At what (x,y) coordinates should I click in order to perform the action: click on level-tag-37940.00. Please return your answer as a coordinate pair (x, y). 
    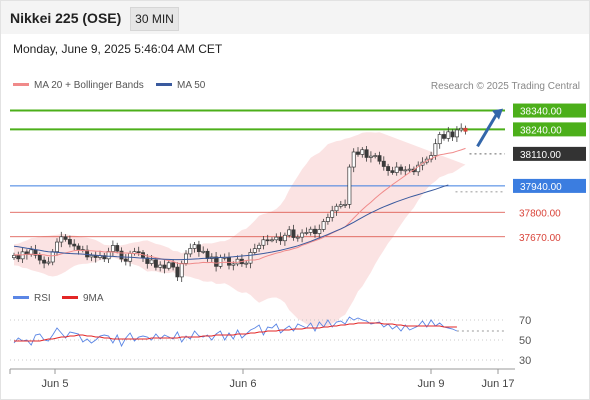
    Looking at the image, I should click on (549, 185).